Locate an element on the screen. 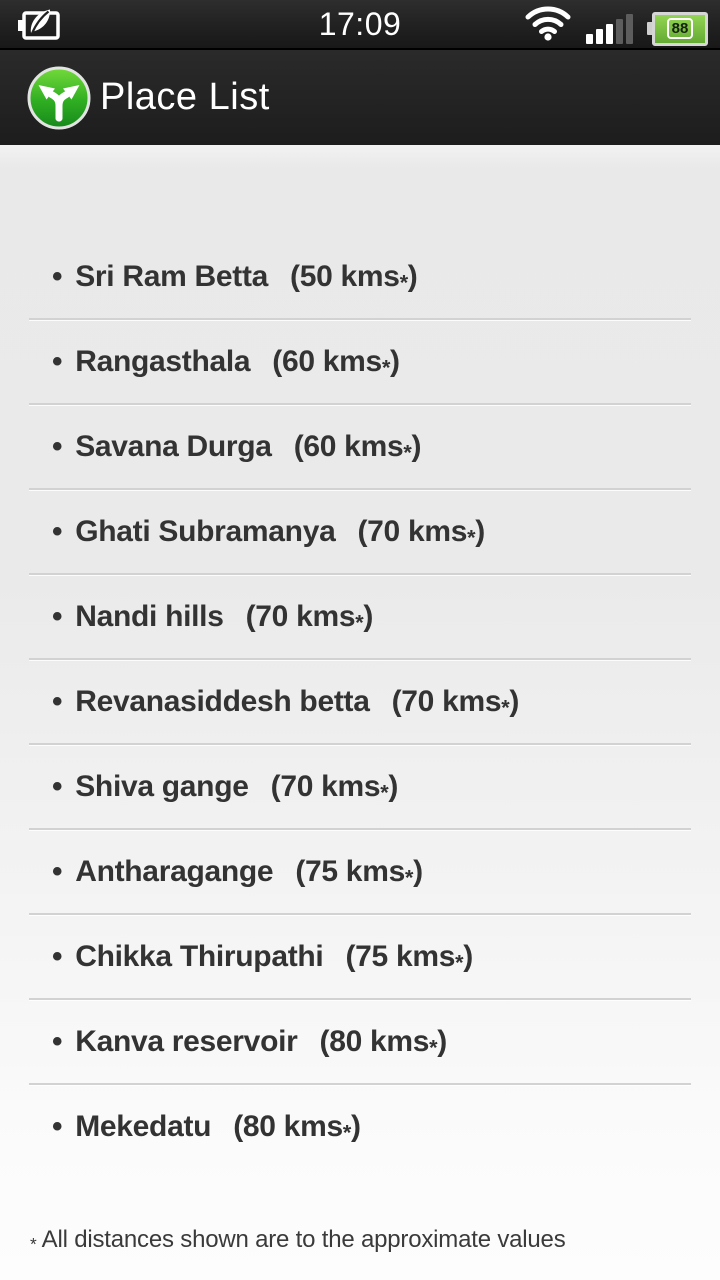 This screenshot has width=720, height=1280. battery-percent: 88 is located at coordinates (680, 28).